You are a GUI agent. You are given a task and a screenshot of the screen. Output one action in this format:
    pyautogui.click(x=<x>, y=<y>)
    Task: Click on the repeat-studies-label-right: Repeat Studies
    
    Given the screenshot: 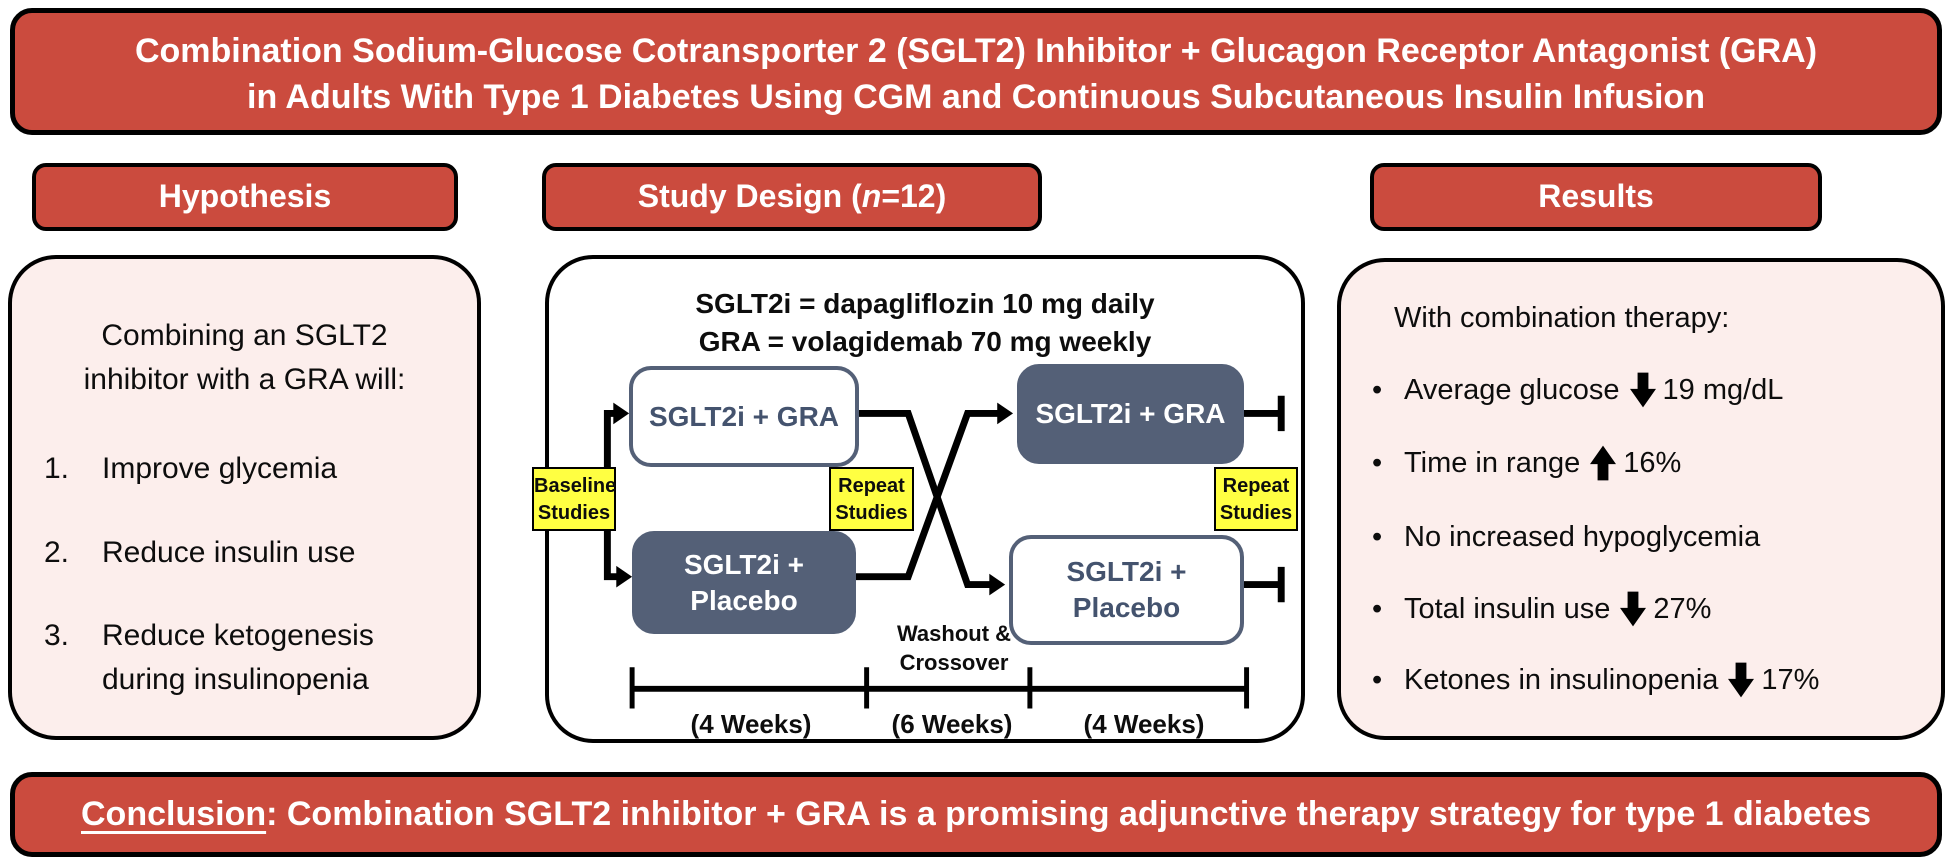 What is the action you would take?
    pyautogui.click(x=1256, y=499)
    